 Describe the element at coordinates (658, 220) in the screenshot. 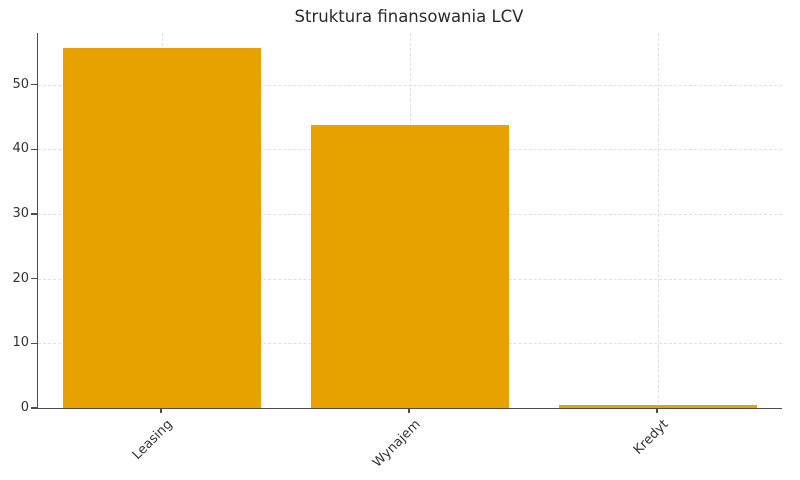

I see `x-gridline-kredyt` at that location.